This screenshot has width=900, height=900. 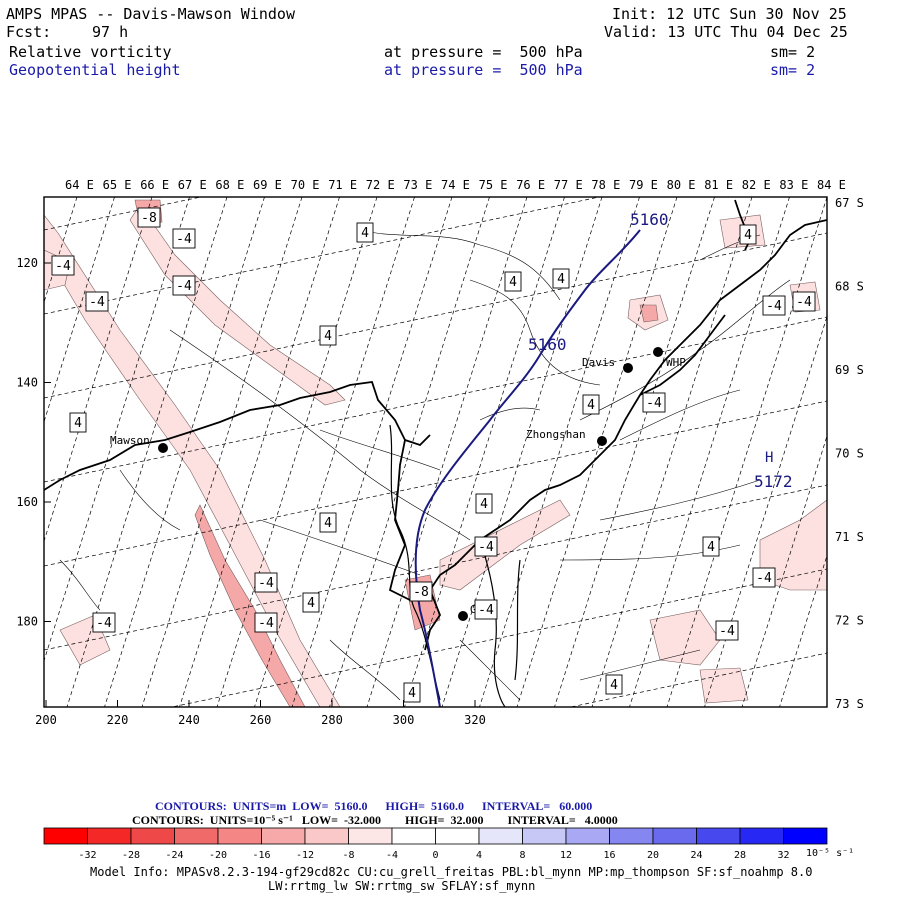 I want to click on lon-label: 80 E, so click(x=681, y=185).